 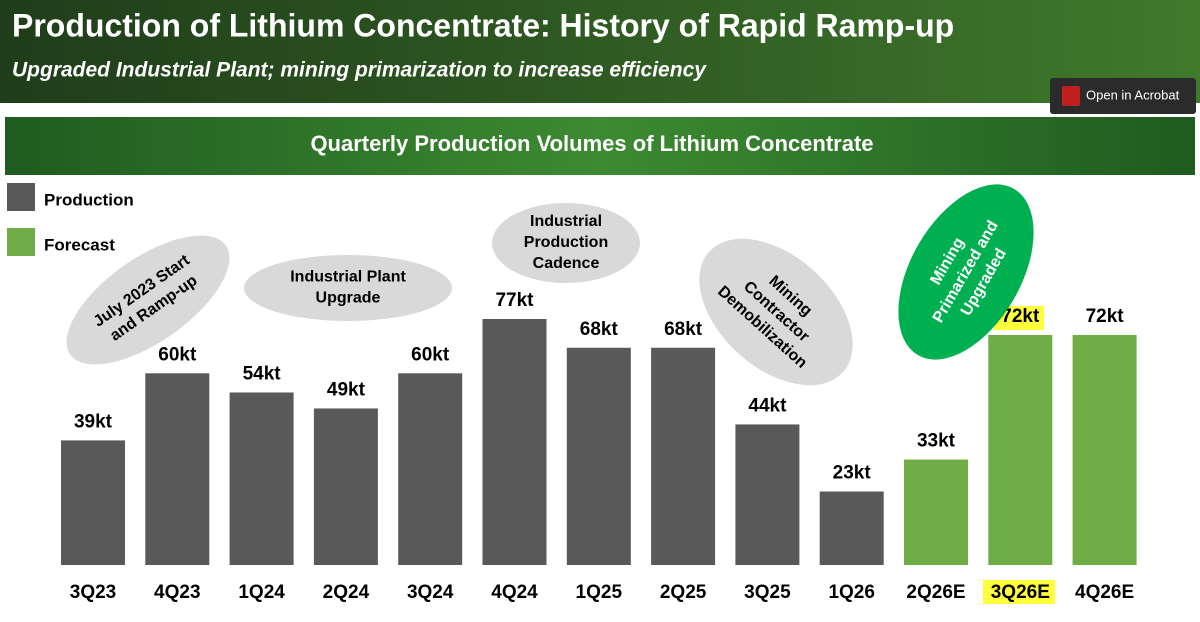 What do you see at coordinates (1104, 592) in the screenshot?
I see `x-tick-label: 4Q26E` at bounding box center [1104, 592].